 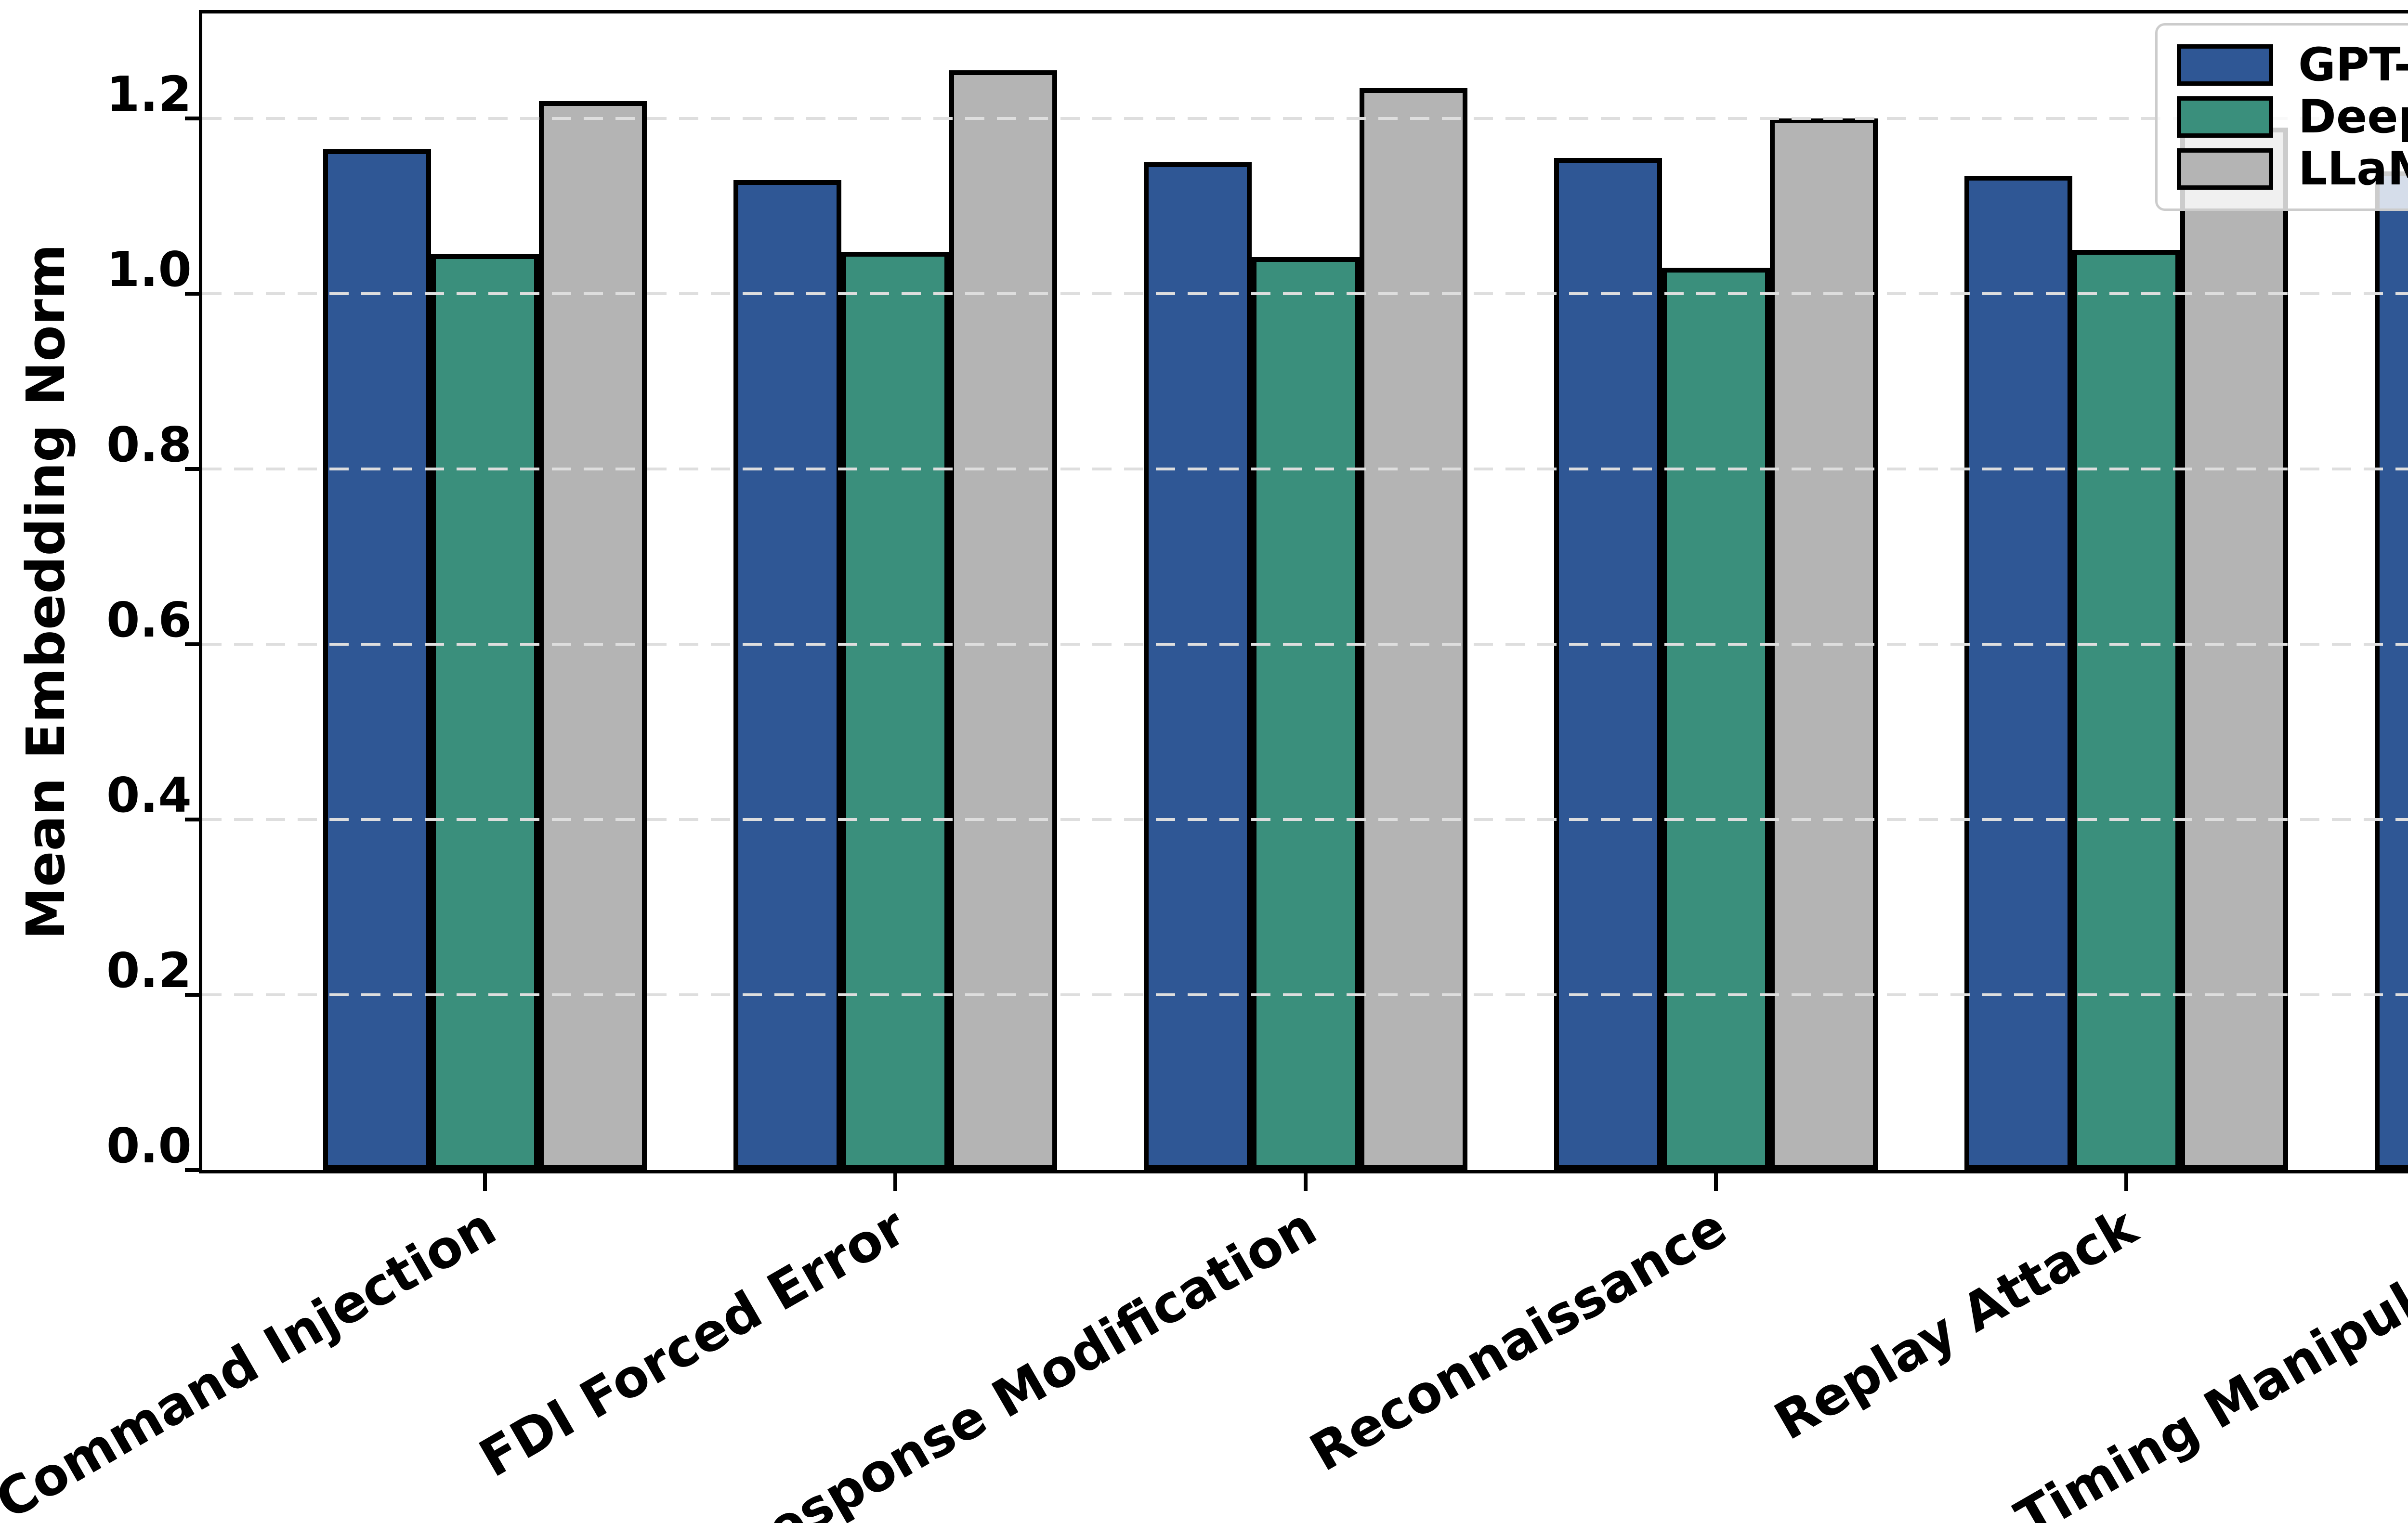 I want to click on x-tick-fdi-response-modification, so click(x=1306, y=1182).